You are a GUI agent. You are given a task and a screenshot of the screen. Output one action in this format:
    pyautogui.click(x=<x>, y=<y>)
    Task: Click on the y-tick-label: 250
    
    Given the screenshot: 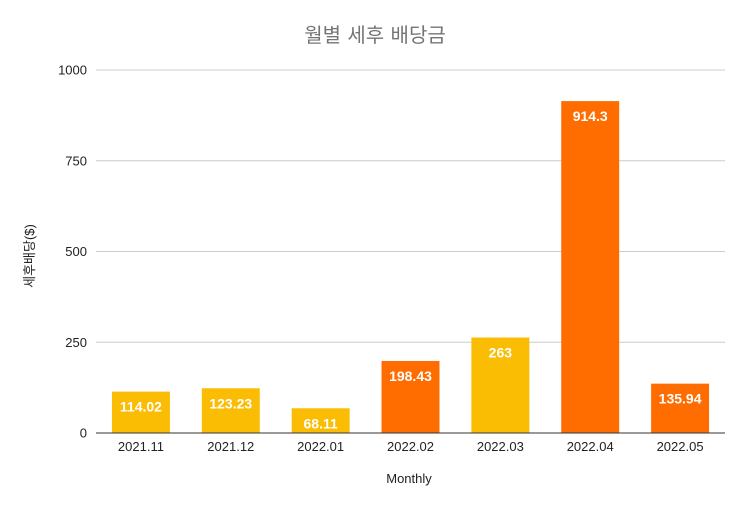 What is the action you would take?
    pyautogui.click(x=76, y=342)
    